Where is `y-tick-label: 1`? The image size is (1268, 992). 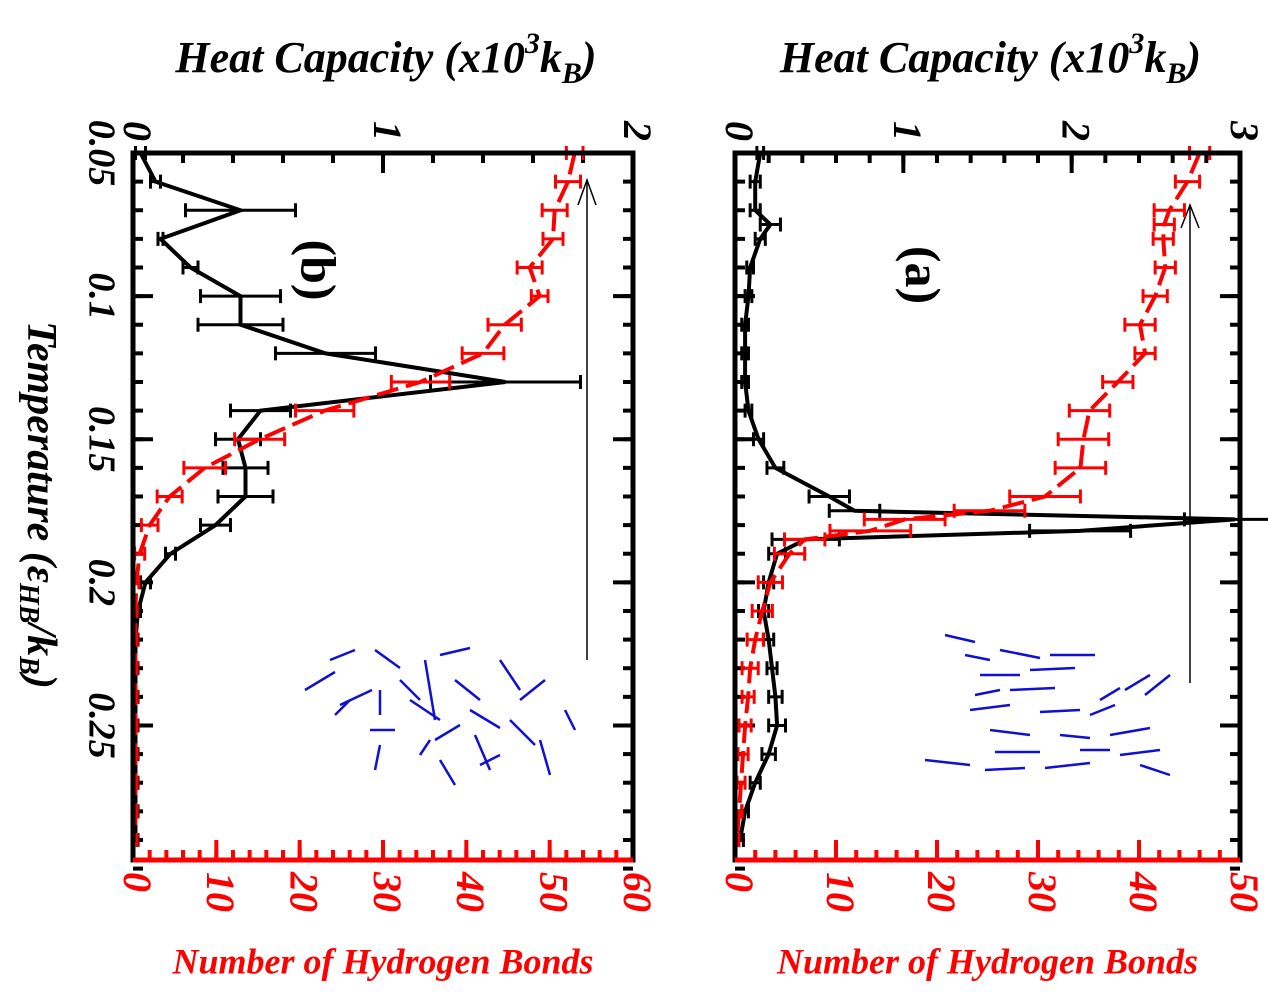
y-tick-label: 1 is located at coordinates (907, 131).